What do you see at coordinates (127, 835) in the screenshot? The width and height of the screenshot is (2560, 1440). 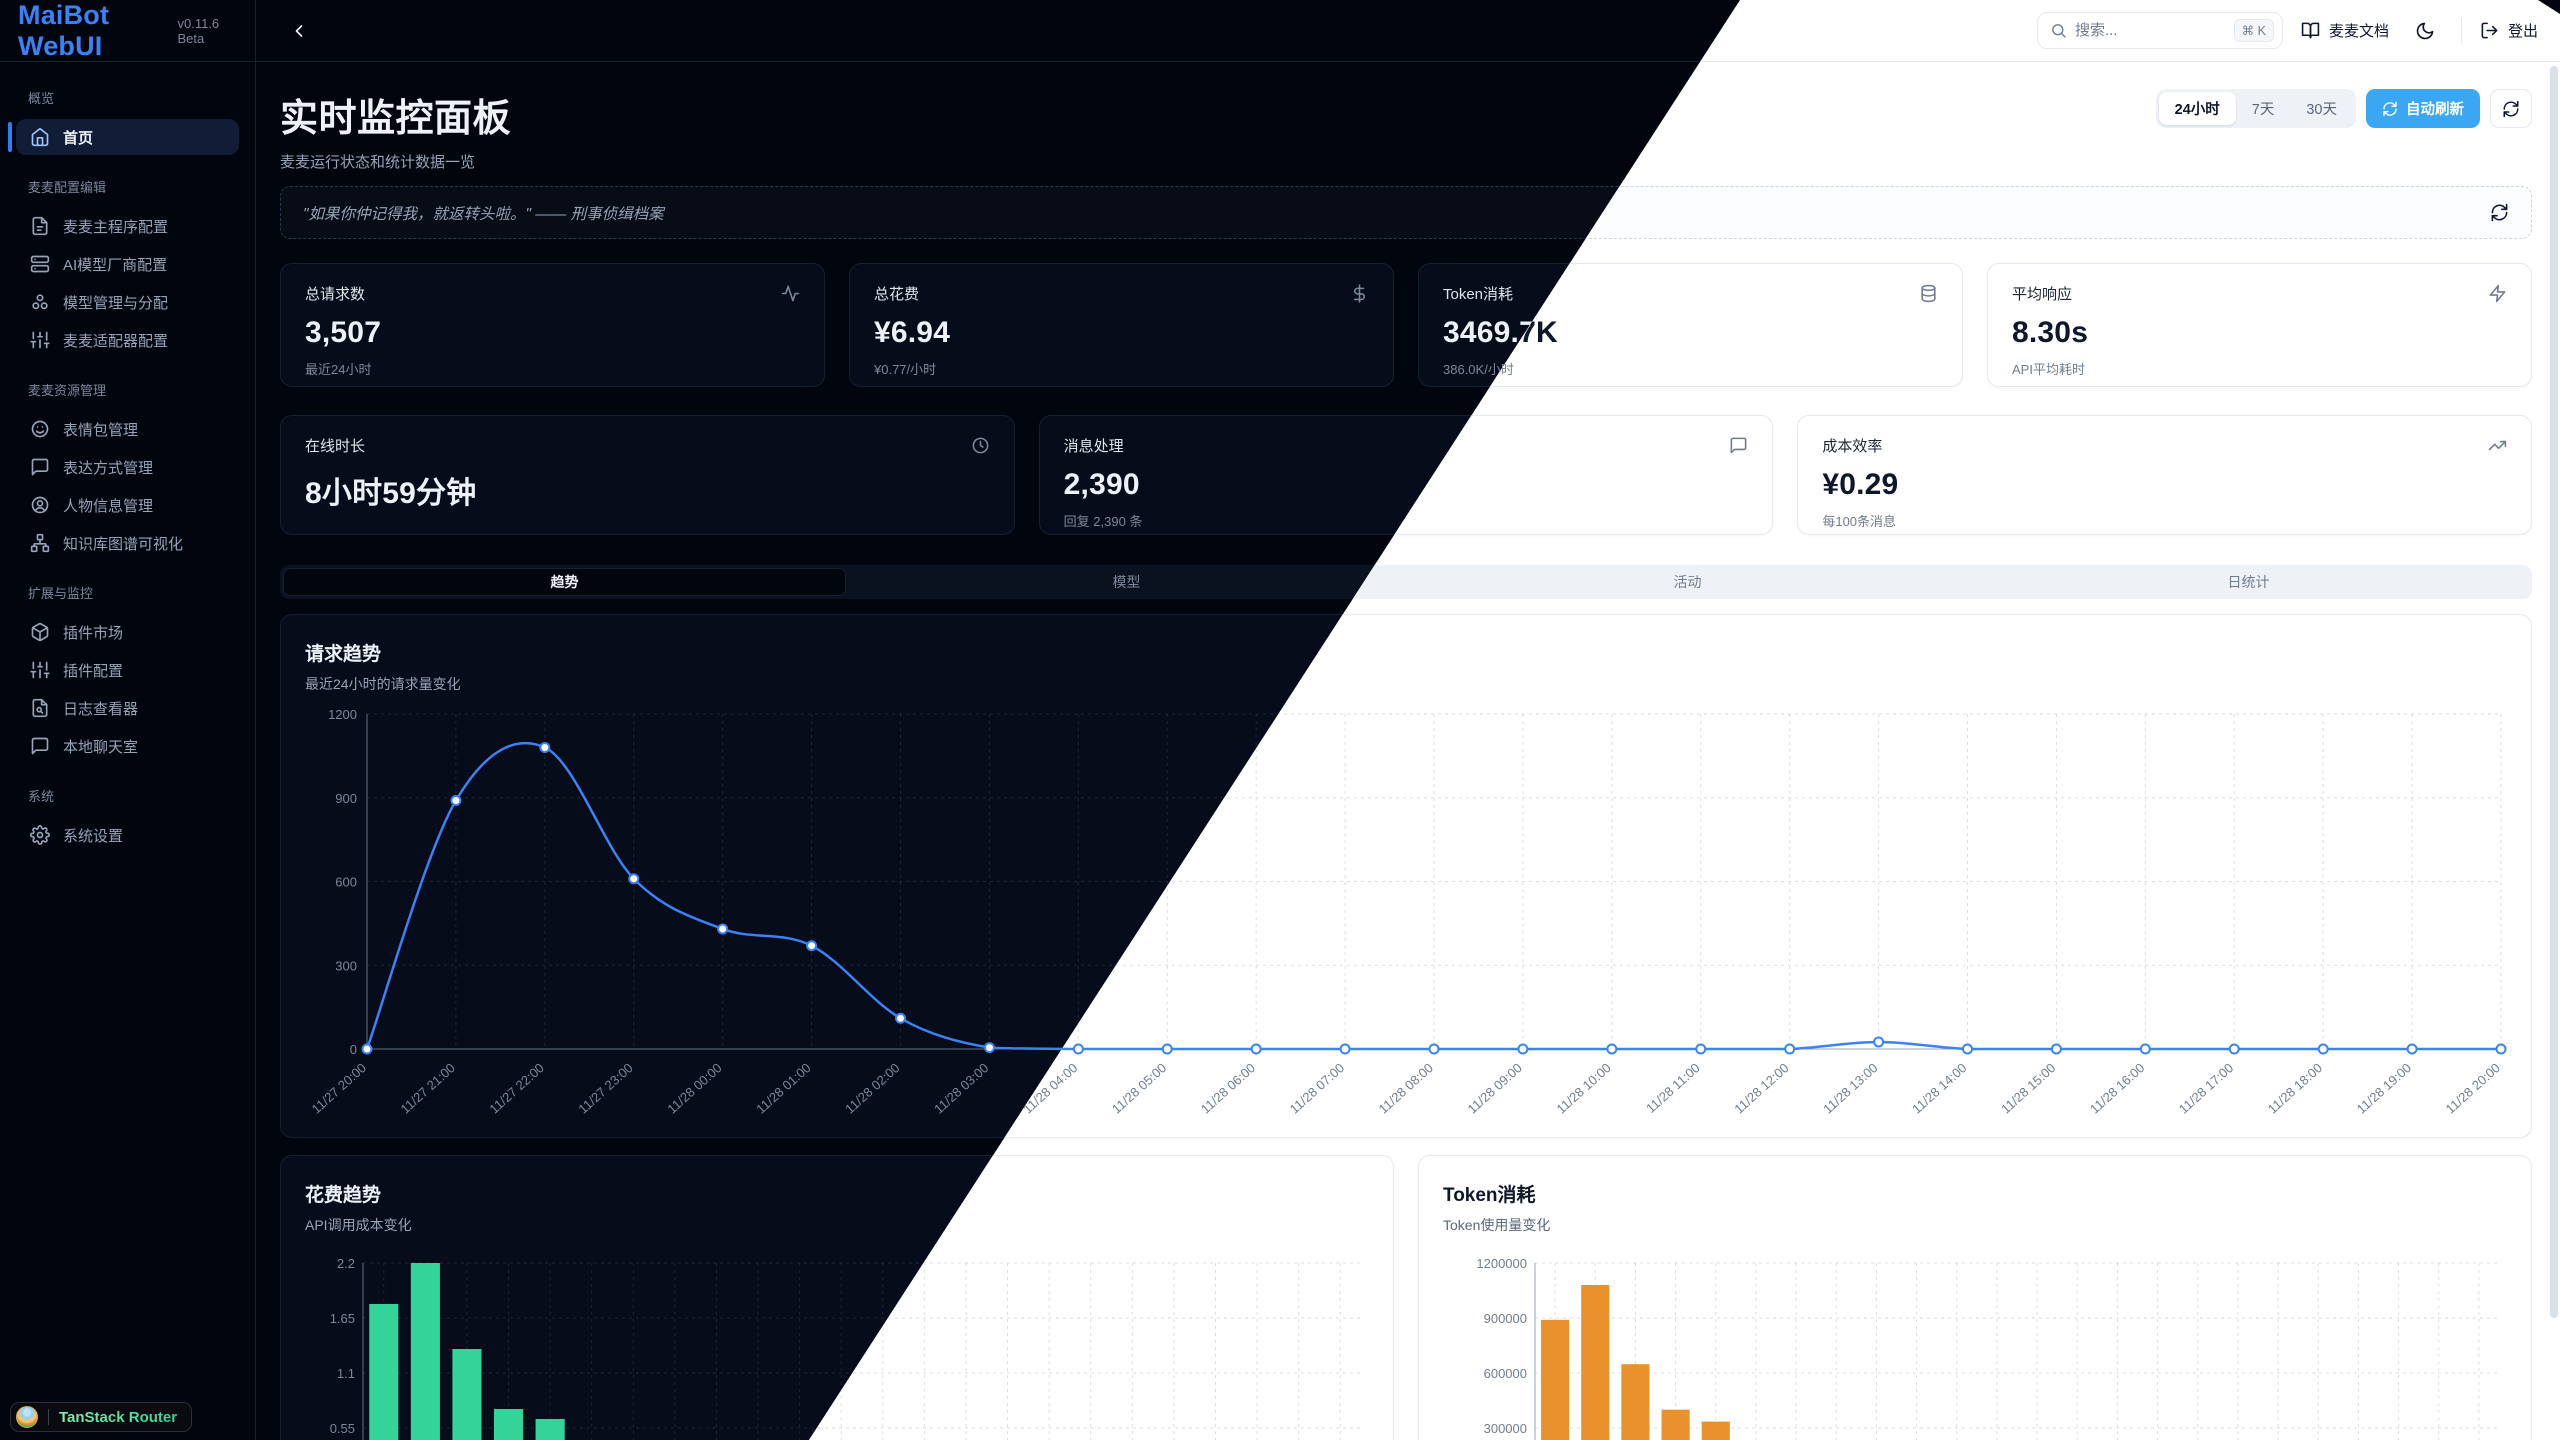 I see `sidebar-item-system-settings: 系统设置` at bounding box center [127, 835].